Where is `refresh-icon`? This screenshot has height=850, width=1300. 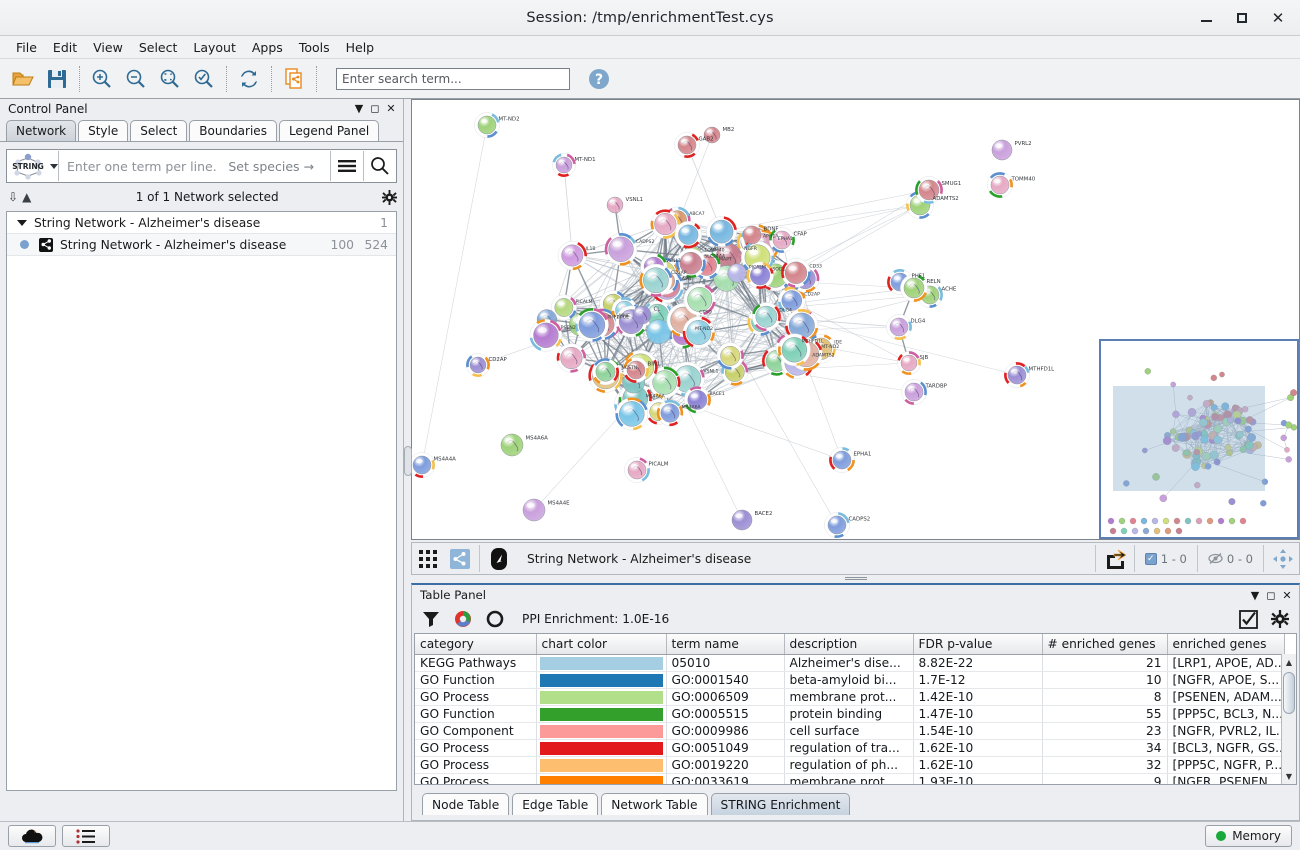
refresh-icon is located at coordinates (249, 79).